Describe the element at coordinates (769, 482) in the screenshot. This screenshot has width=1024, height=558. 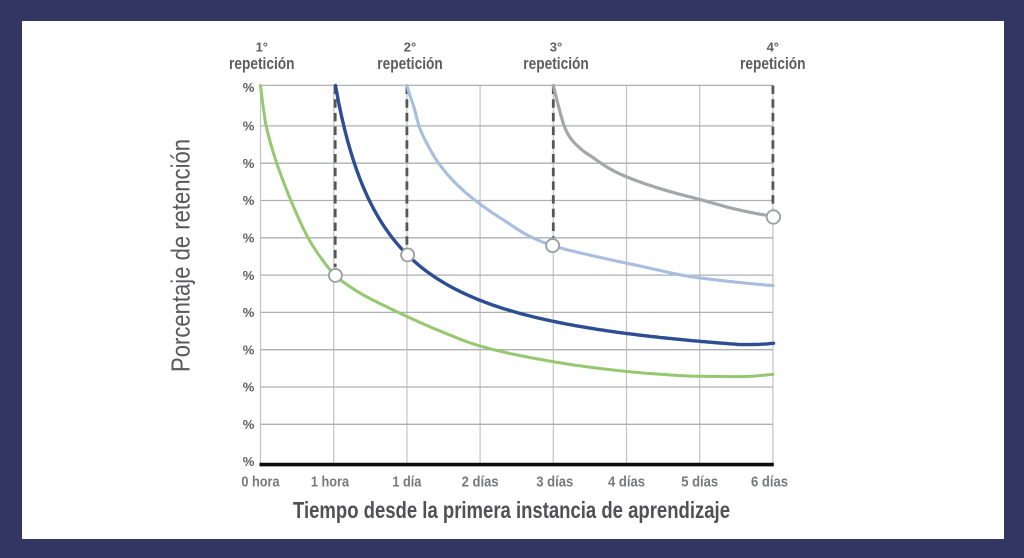
I see `svg-text: 6 días` at that location.